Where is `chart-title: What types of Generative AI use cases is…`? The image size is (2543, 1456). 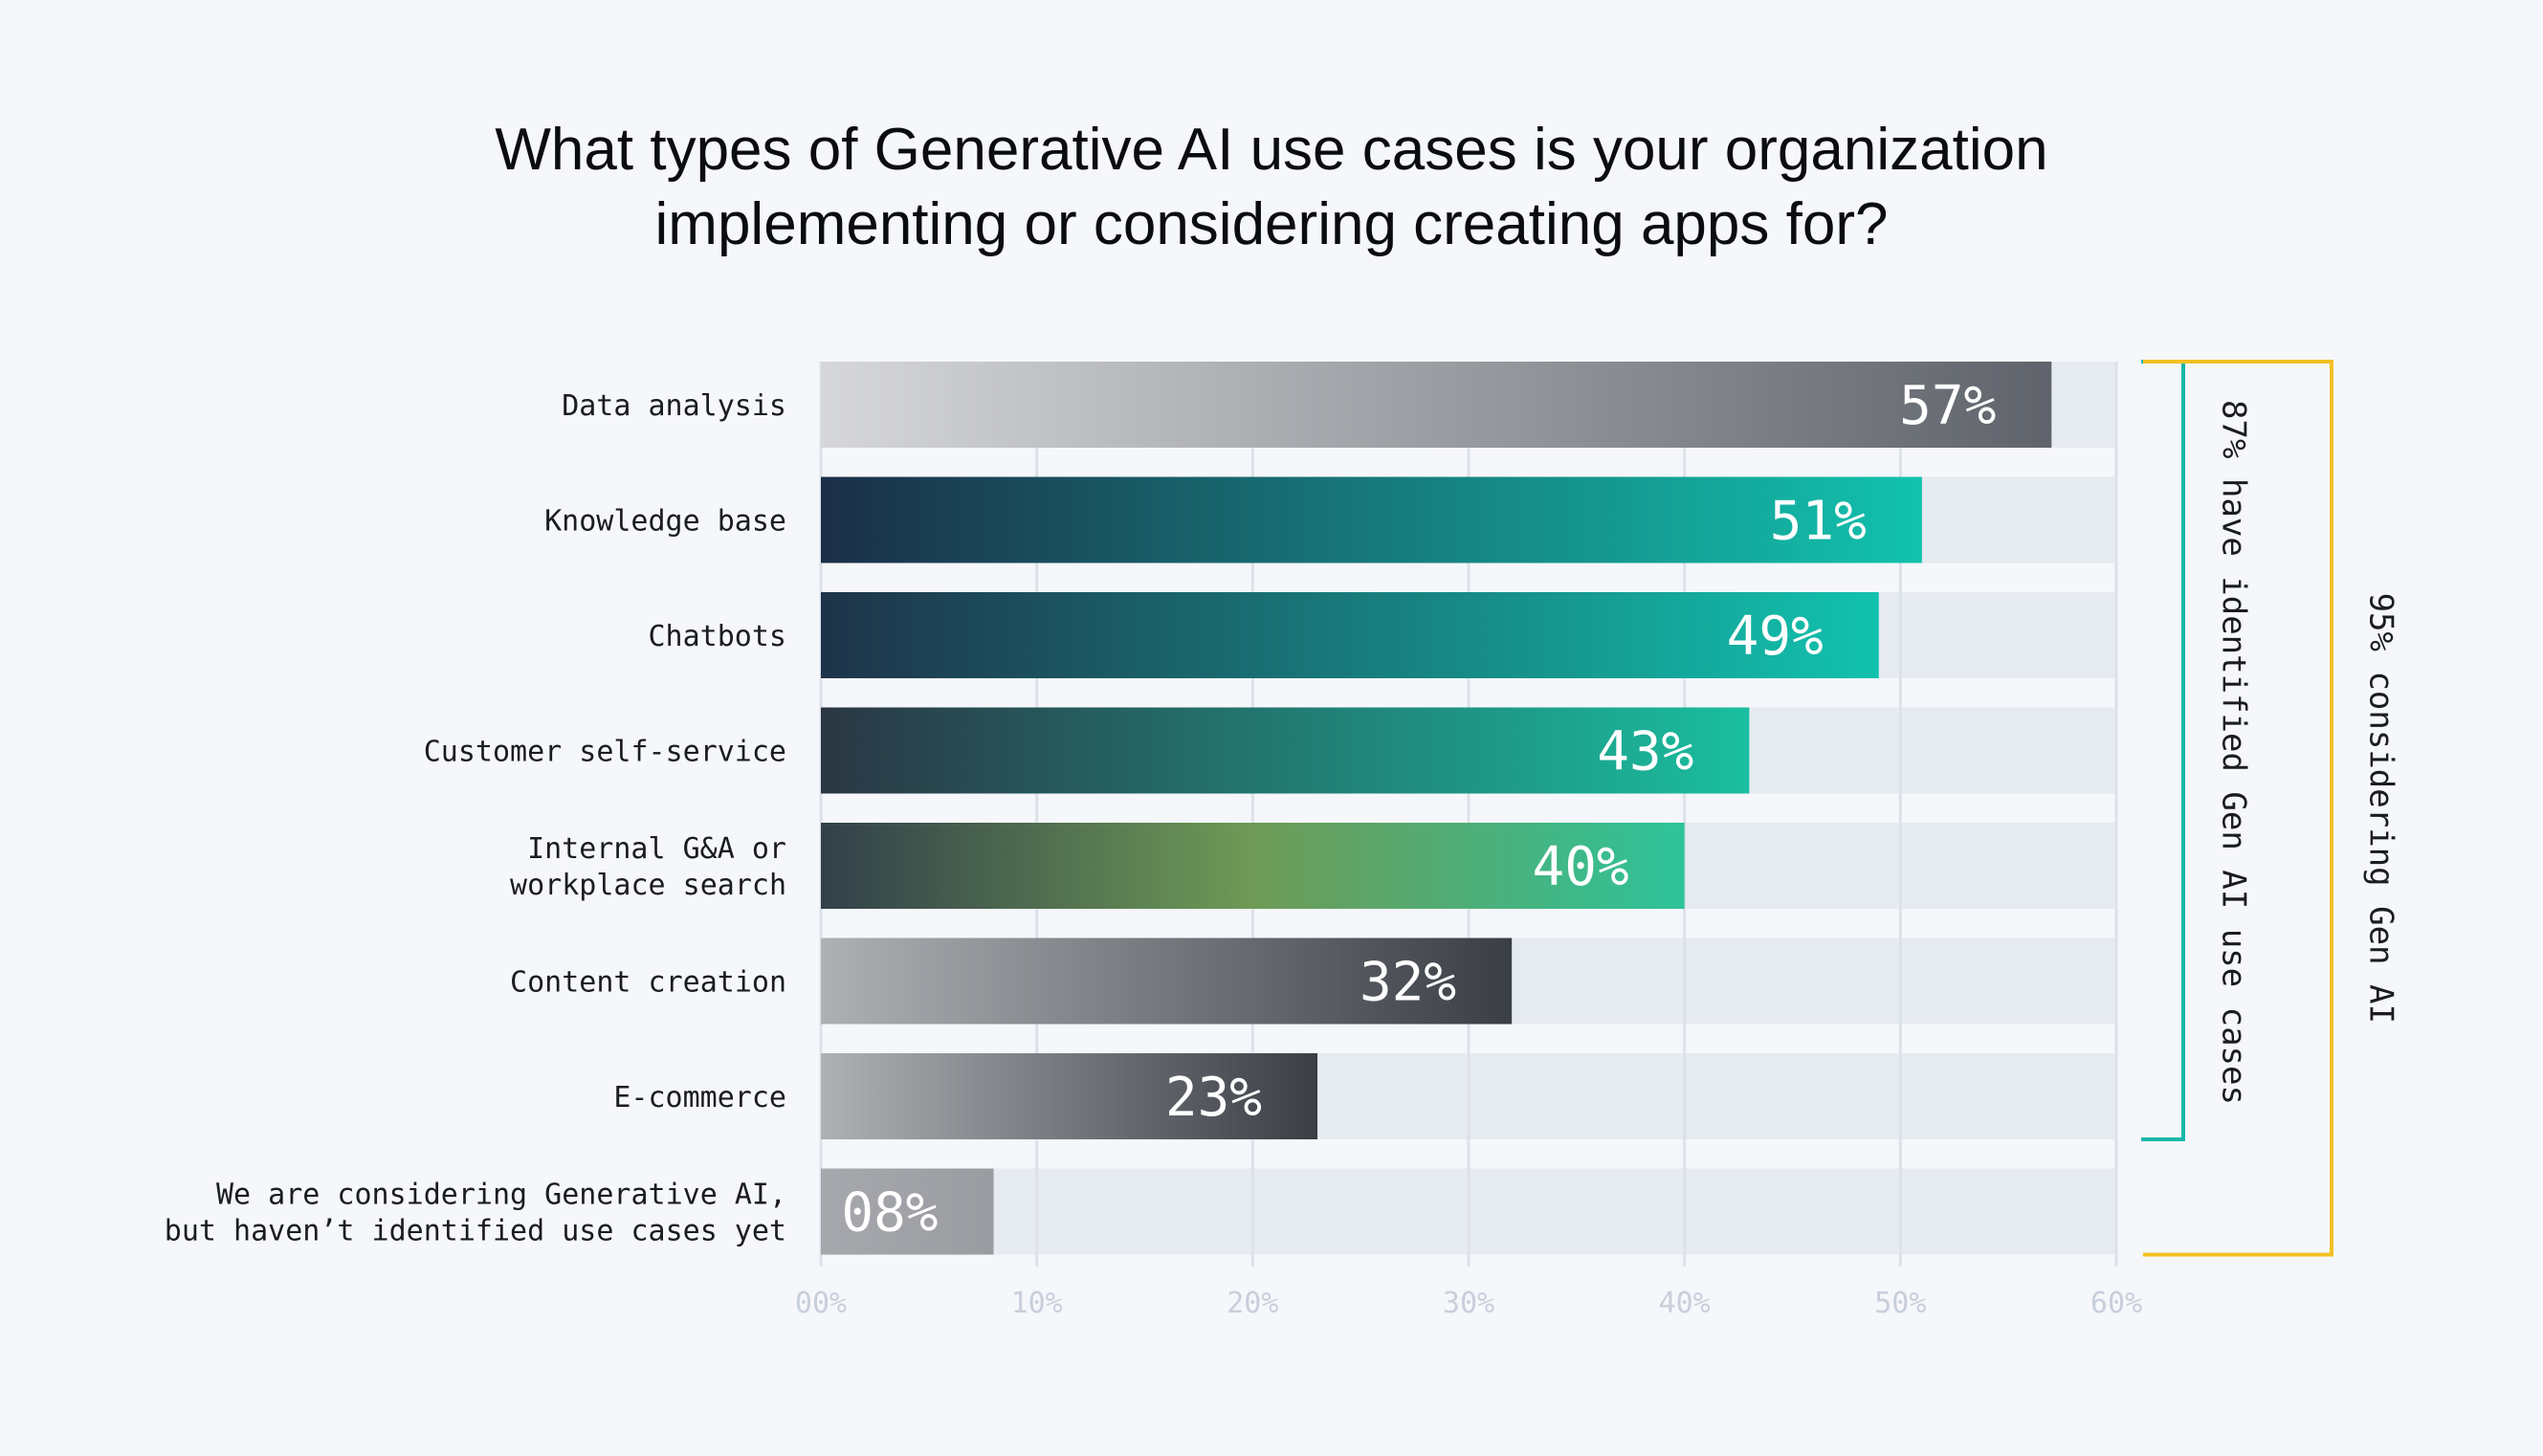 chart-title: What types of Generative AI use cases is… is located at coordinates (1271, 188).